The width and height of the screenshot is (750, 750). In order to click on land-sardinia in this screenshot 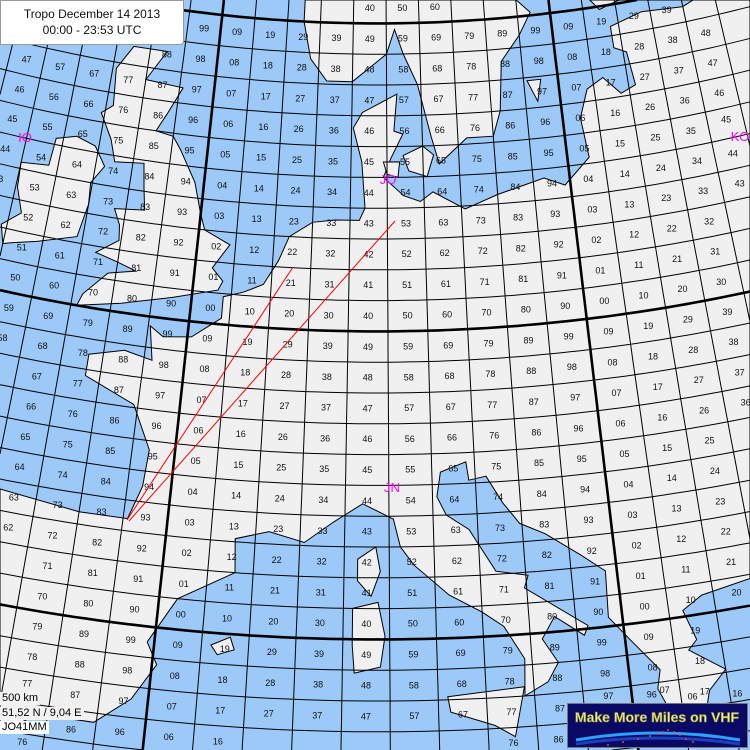, I will do `click(368, 637)`.